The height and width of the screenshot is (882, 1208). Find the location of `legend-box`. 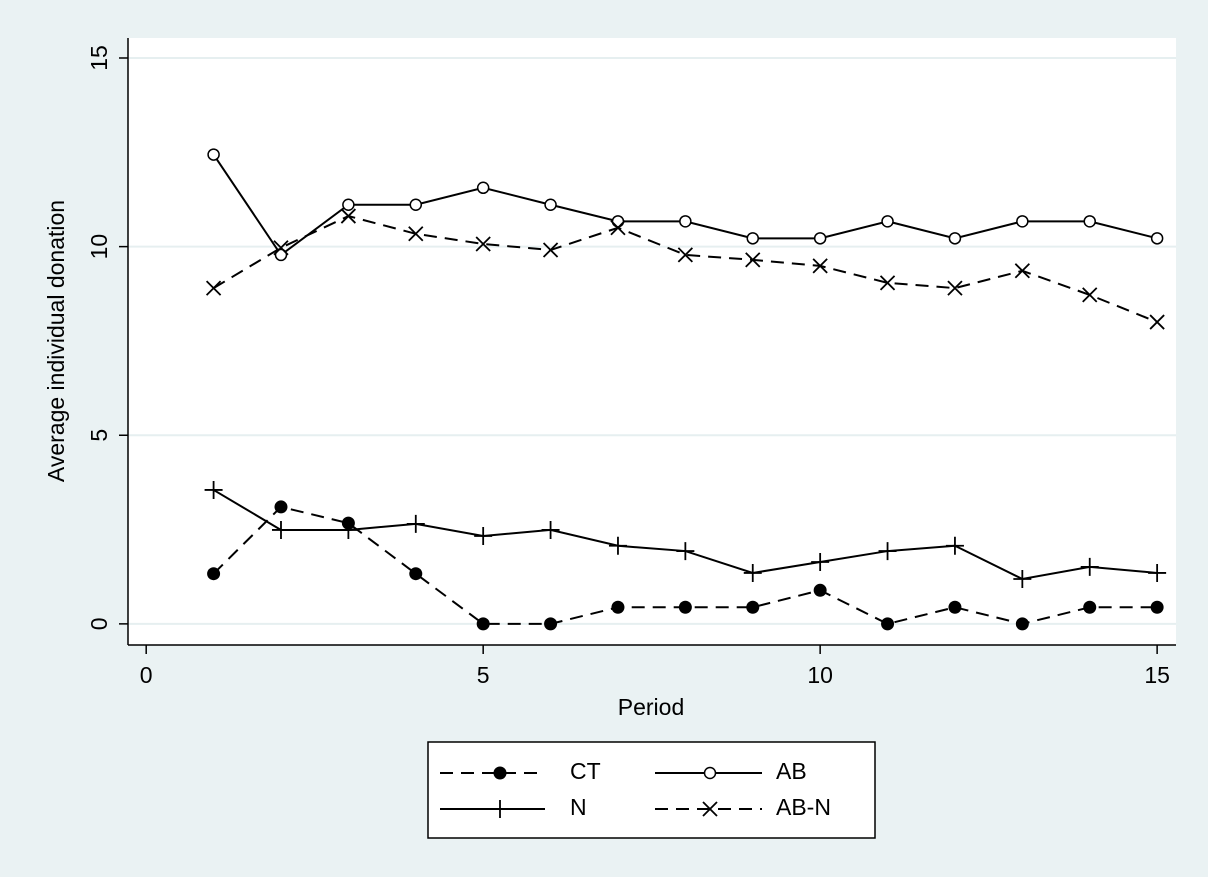

legend-box is located at coordinates (651, 790).